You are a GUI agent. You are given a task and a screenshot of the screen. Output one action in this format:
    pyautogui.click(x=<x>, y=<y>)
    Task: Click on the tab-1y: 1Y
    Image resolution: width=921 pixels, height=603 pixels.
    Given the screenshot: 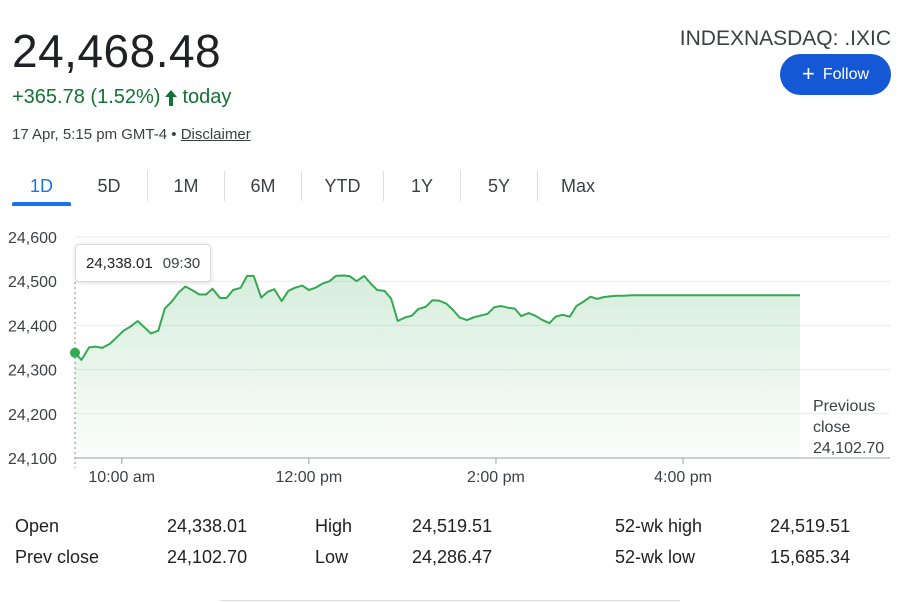 What is the action you would take?
    pyautogui.click(x=422, y=185)
    